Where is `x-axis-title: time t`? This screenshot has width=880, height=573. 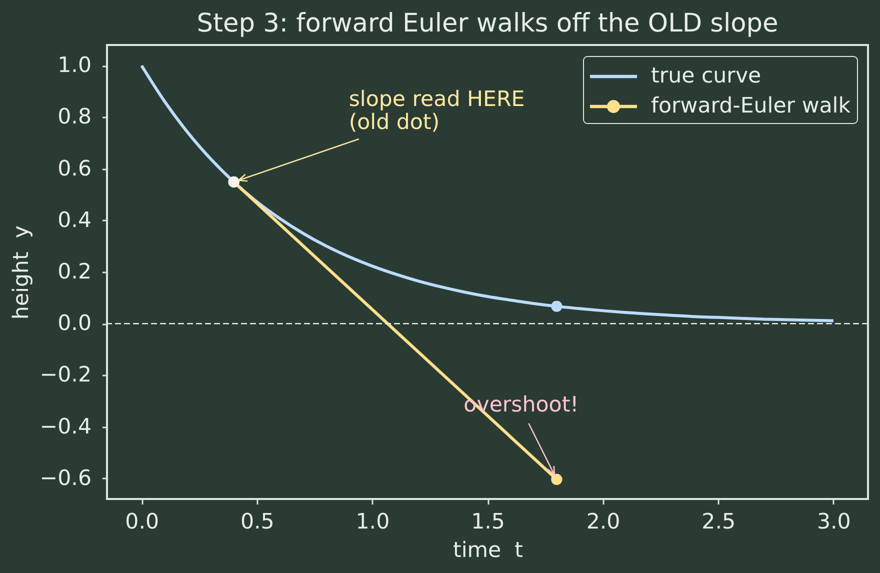
x-axis-title: time t is located at coordinates (488, 550).